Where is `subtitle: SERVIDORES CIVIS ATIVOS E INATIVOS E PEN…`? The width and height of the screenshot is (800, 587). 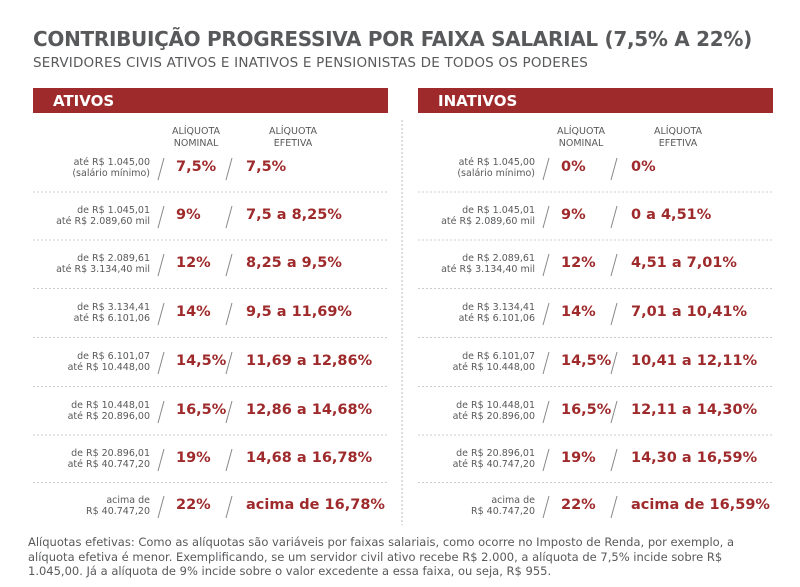
subtitle: SERVIDORES CIVIS ATIVOS E INATIVOS E PEN… is located at coordinates (311, 63).